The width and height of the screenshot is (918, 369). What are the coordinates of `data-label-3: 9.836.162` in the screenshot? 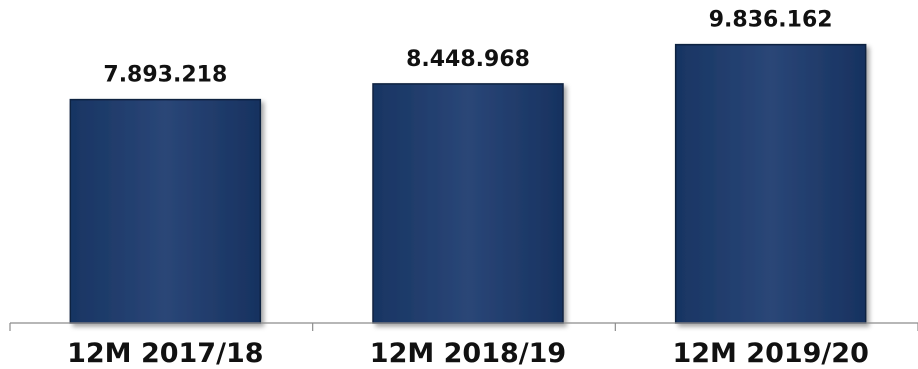 It's located at (771, 20).